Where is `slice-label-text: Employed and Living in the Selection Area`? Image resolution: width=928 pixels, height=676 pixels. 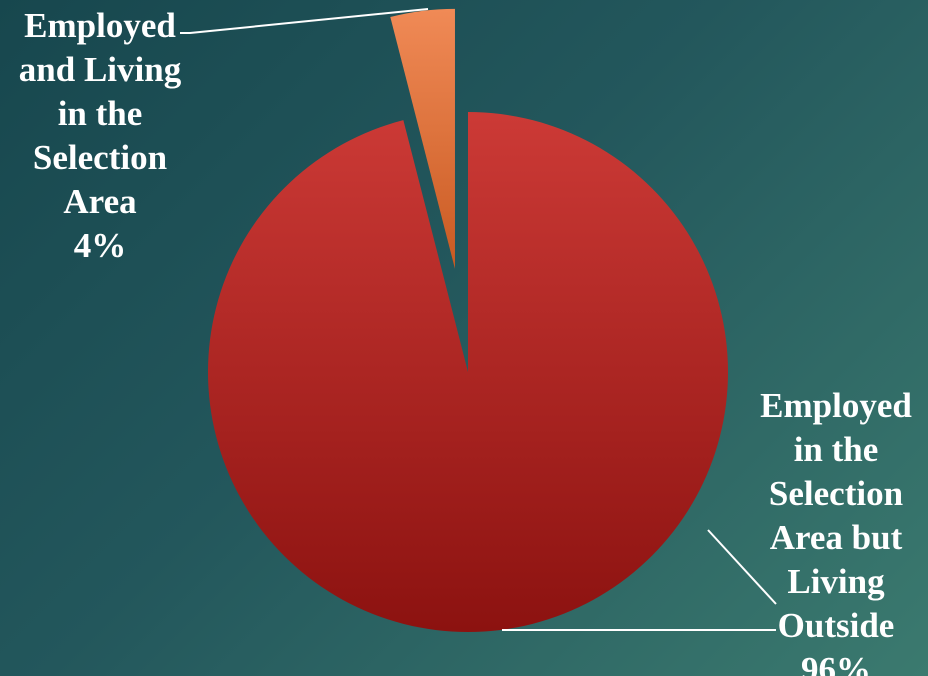 slice-label-text: Employed and Living in the Selection Area is located at coordinates (100, 114).